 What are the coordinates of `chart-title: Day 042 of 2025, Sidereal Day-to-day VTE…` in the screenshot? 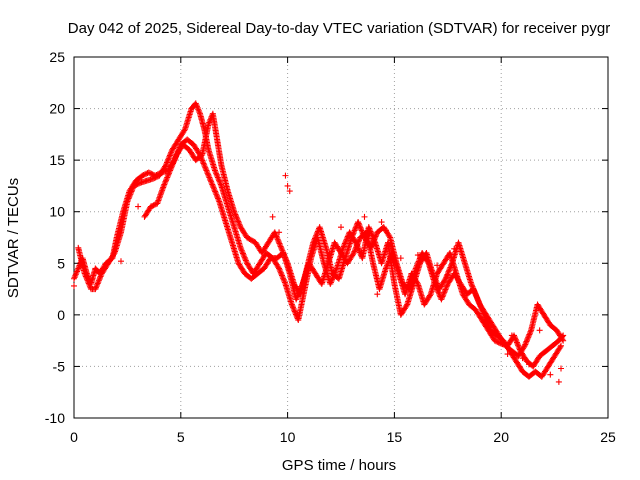 It's located at (339, 28).